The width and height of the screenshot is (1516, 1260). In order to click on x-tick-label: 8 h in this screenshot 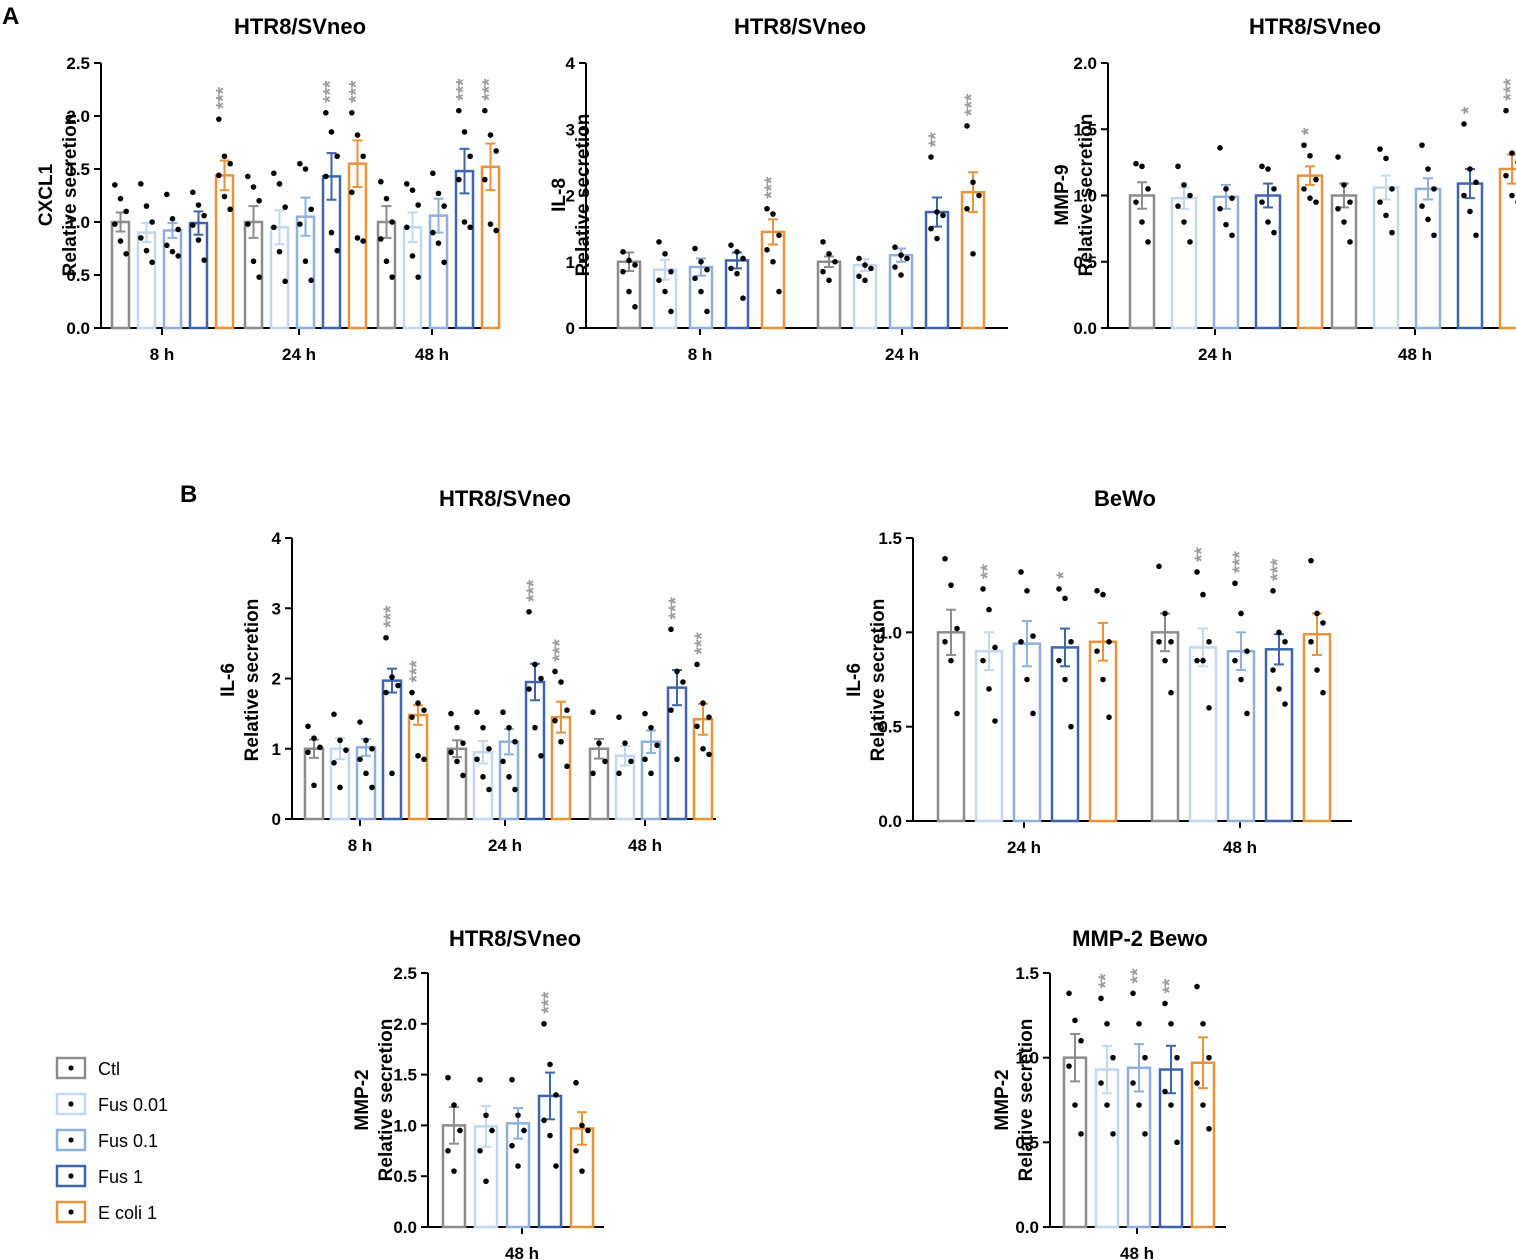, I will do `click(360, 845)`.